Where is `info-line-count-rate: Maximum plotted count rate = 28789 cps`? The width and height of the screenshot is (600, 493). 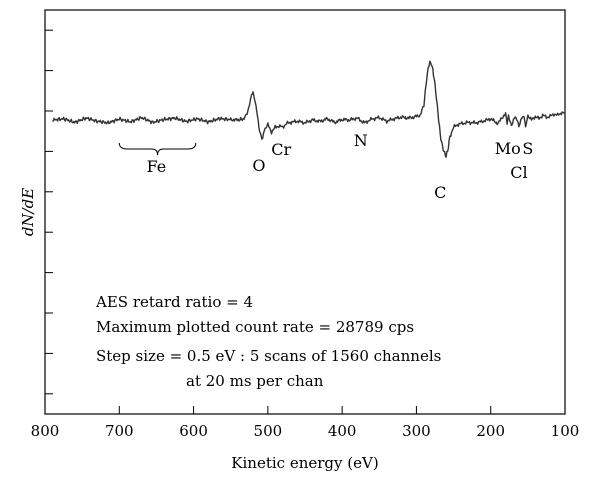
info-line-count-rate: Maximum plotted count rate = 28789 cps is located at coordinates (255, 327).